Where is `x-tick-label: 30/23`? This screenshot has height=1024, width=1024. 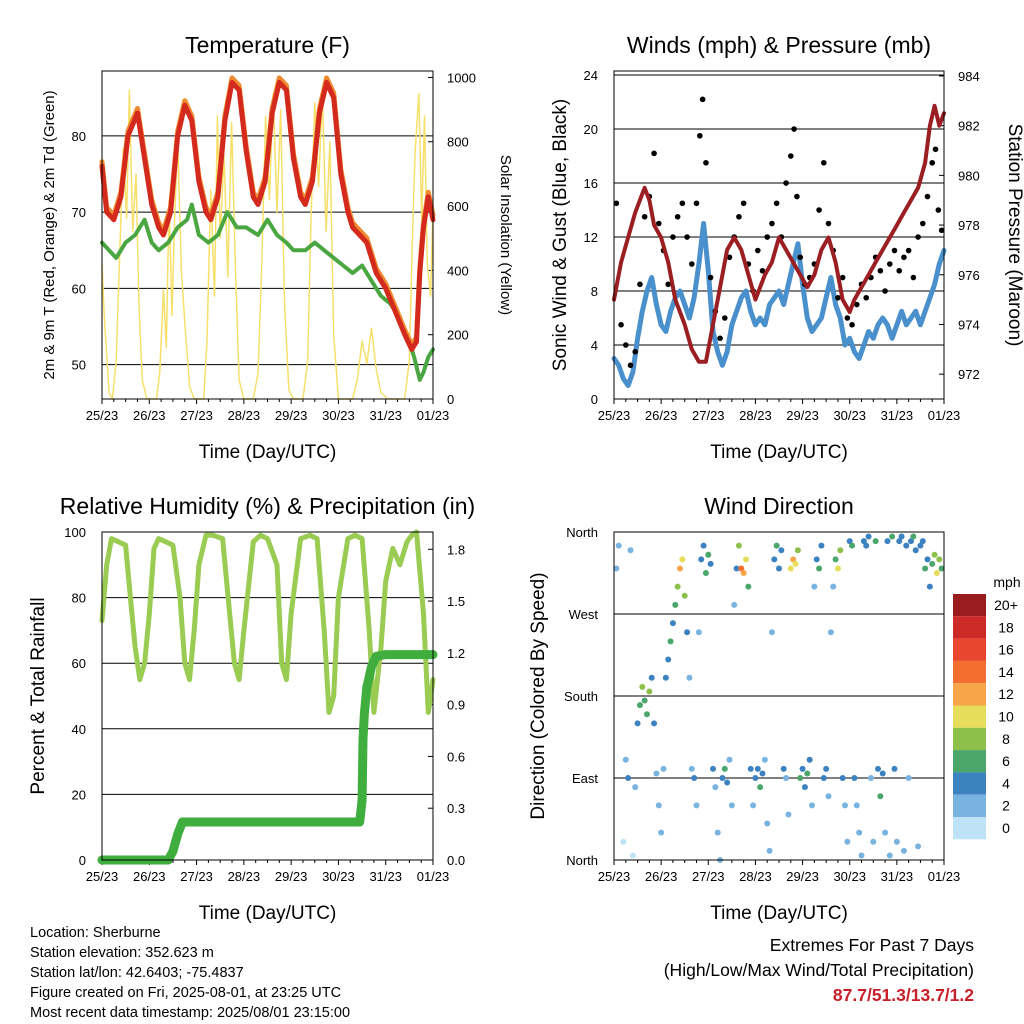
x-tick-label: 30/23 is located at coordinates (338, 415).